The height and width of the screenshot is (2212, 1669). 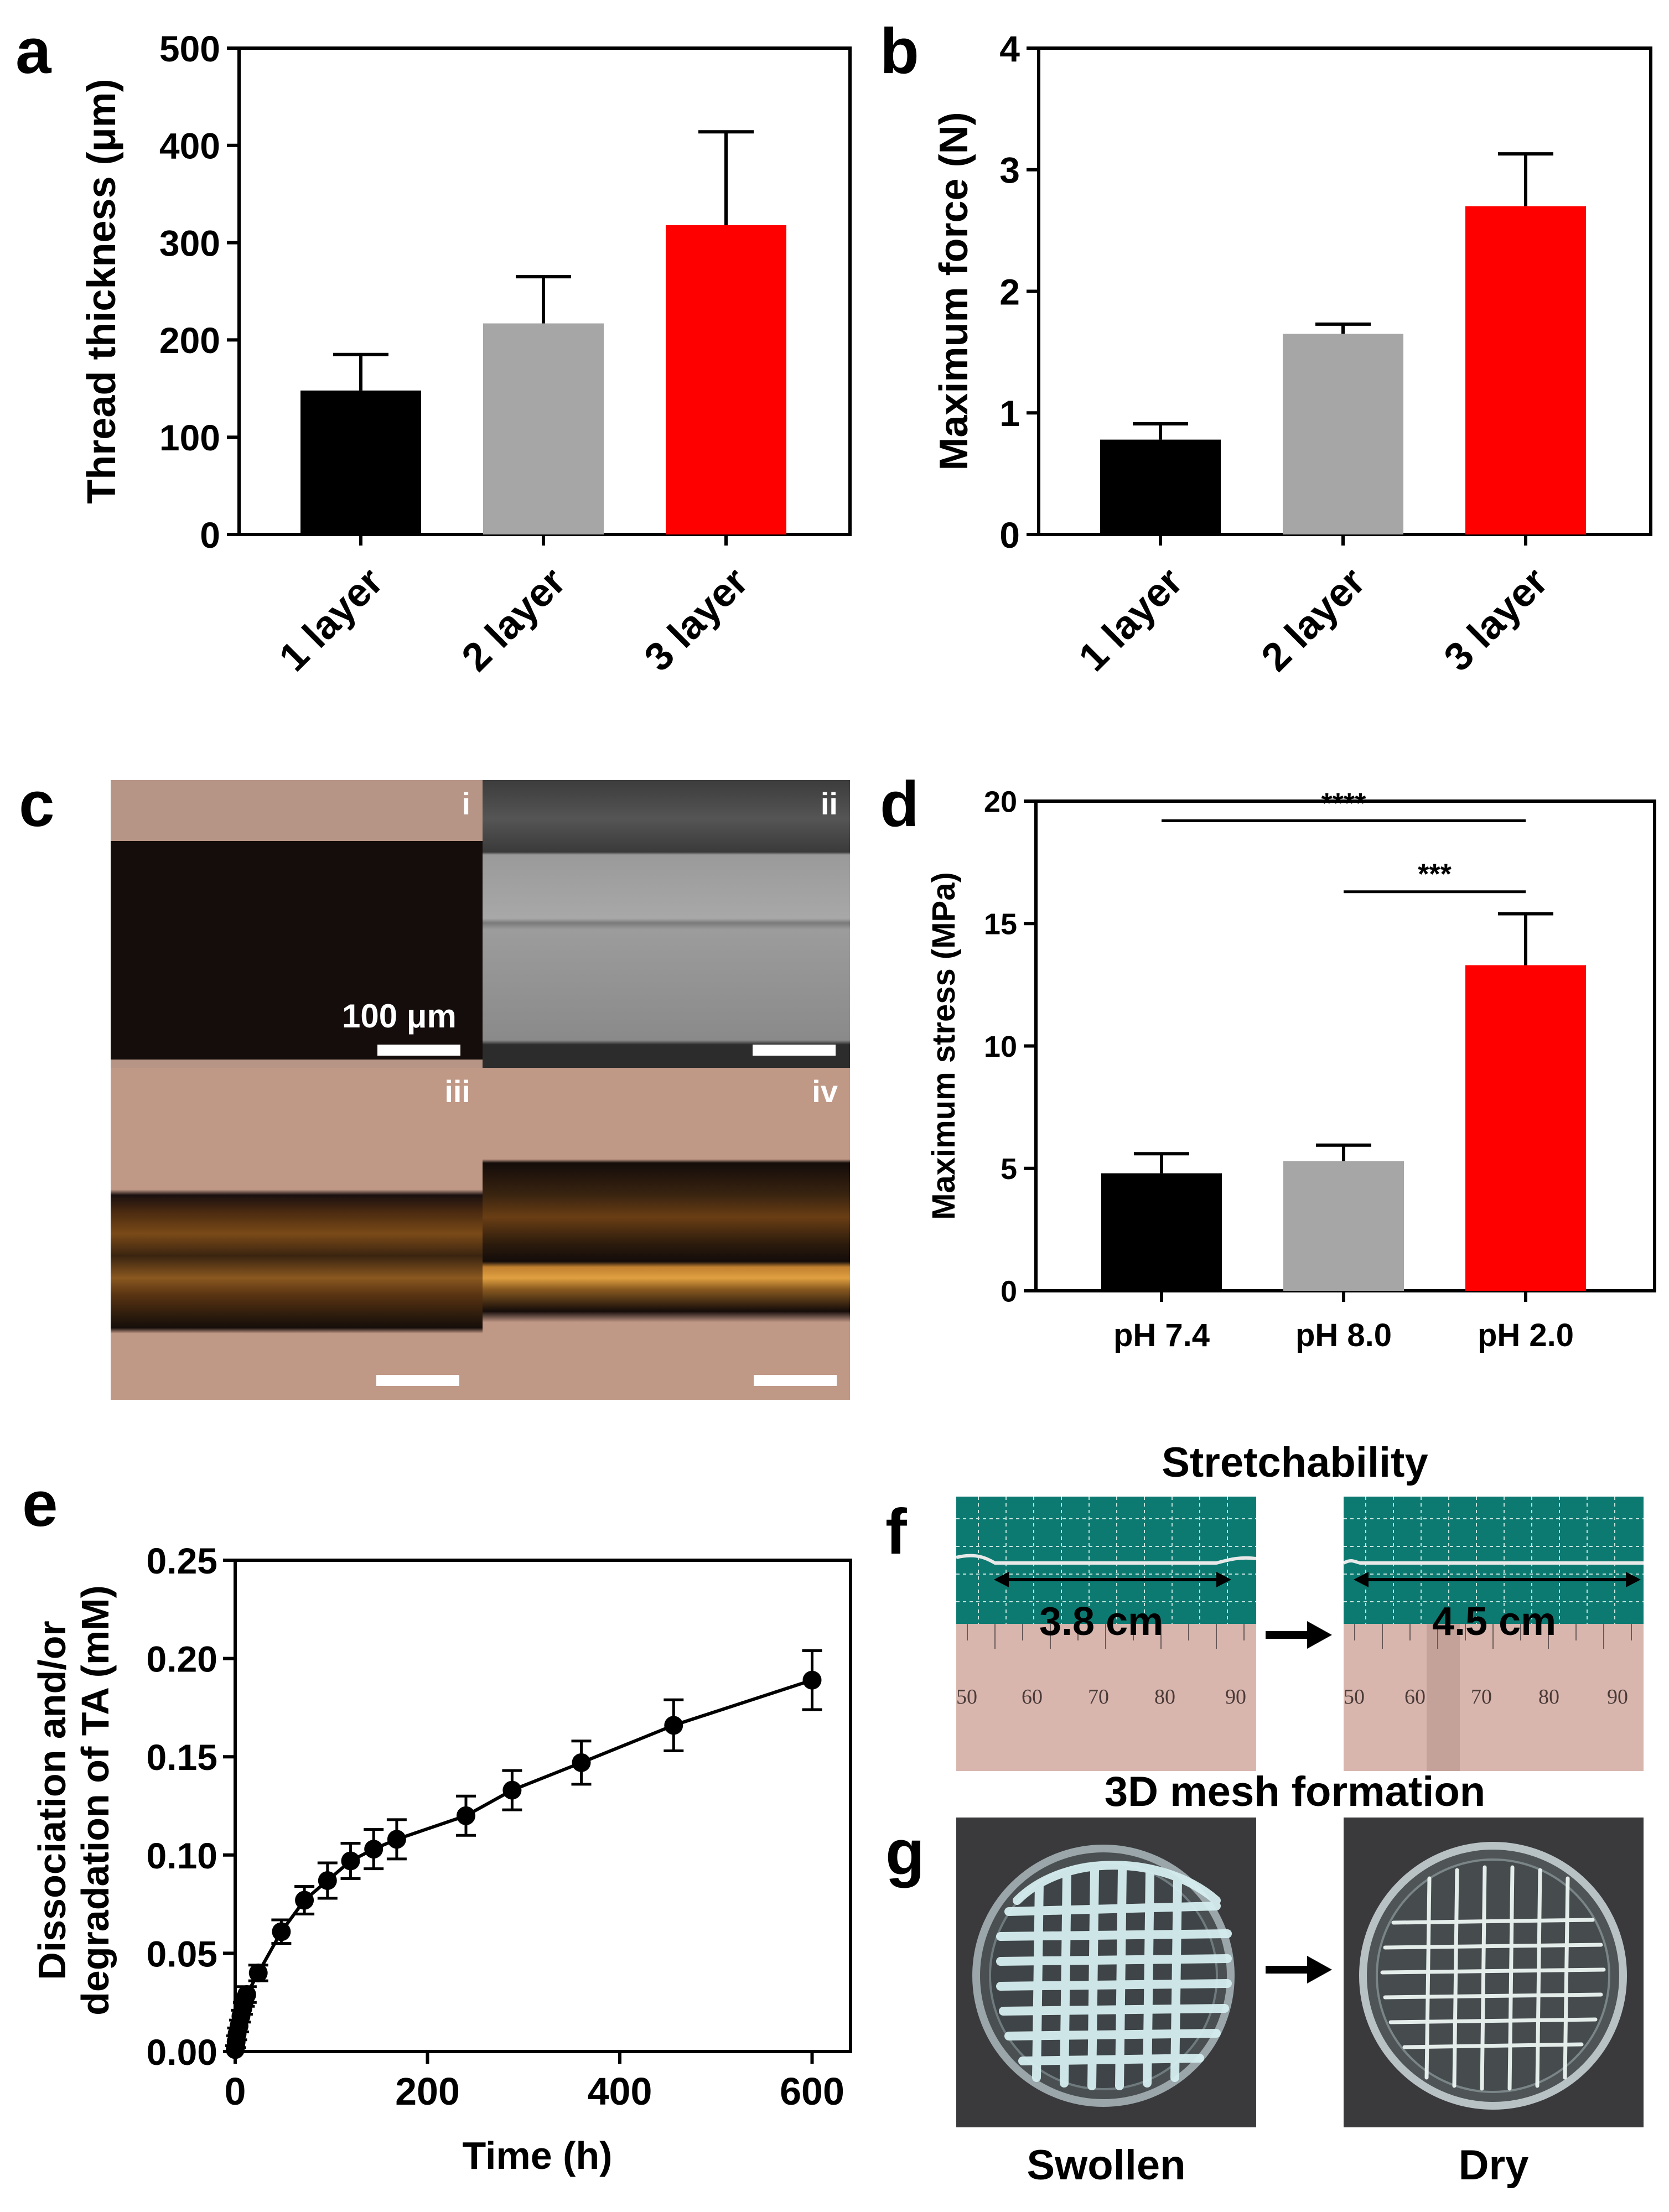 I want to click on micrograph-i: i 100 μm, so click(x=297, y=924).